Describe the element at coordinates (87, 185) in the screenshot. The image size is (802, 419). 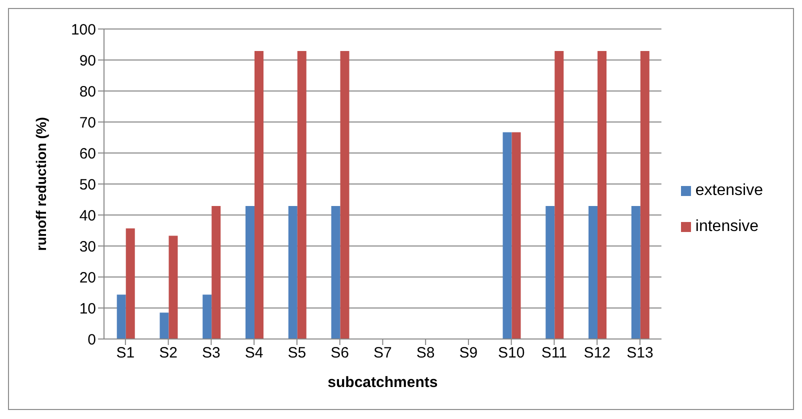
I see `y-tick-label: 50` at that location.